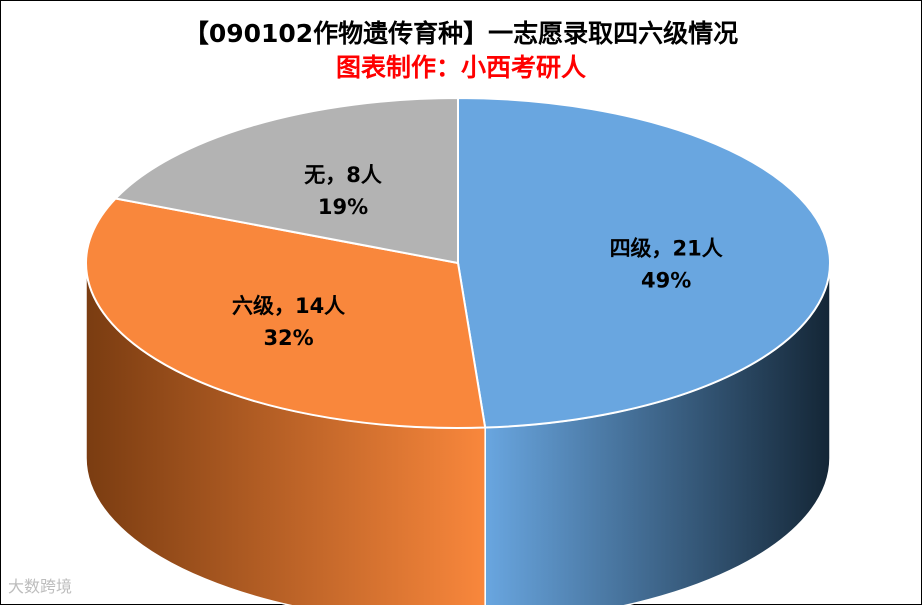  Describe the element at coordinates (286, 180) in the screenshot. I see `slice-2-top` at that location.